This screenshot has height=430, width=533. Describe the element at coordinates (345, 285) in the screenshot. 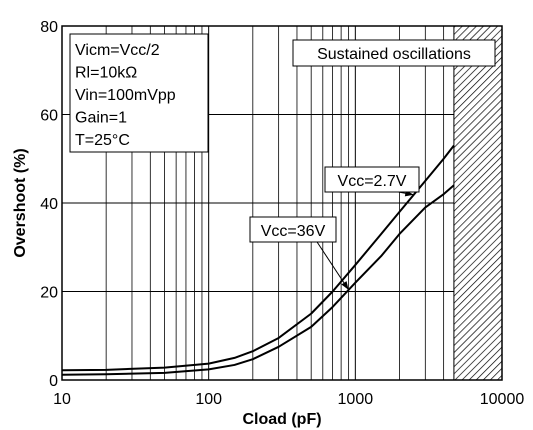

I see `arrow-head` at that location.